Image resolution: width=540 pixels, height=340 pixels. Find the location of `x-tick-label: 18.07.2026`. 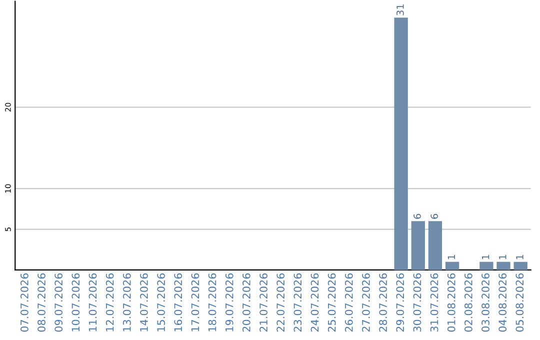

x-tick-label: 18.07.2026 is located at coordinates (212, 302).